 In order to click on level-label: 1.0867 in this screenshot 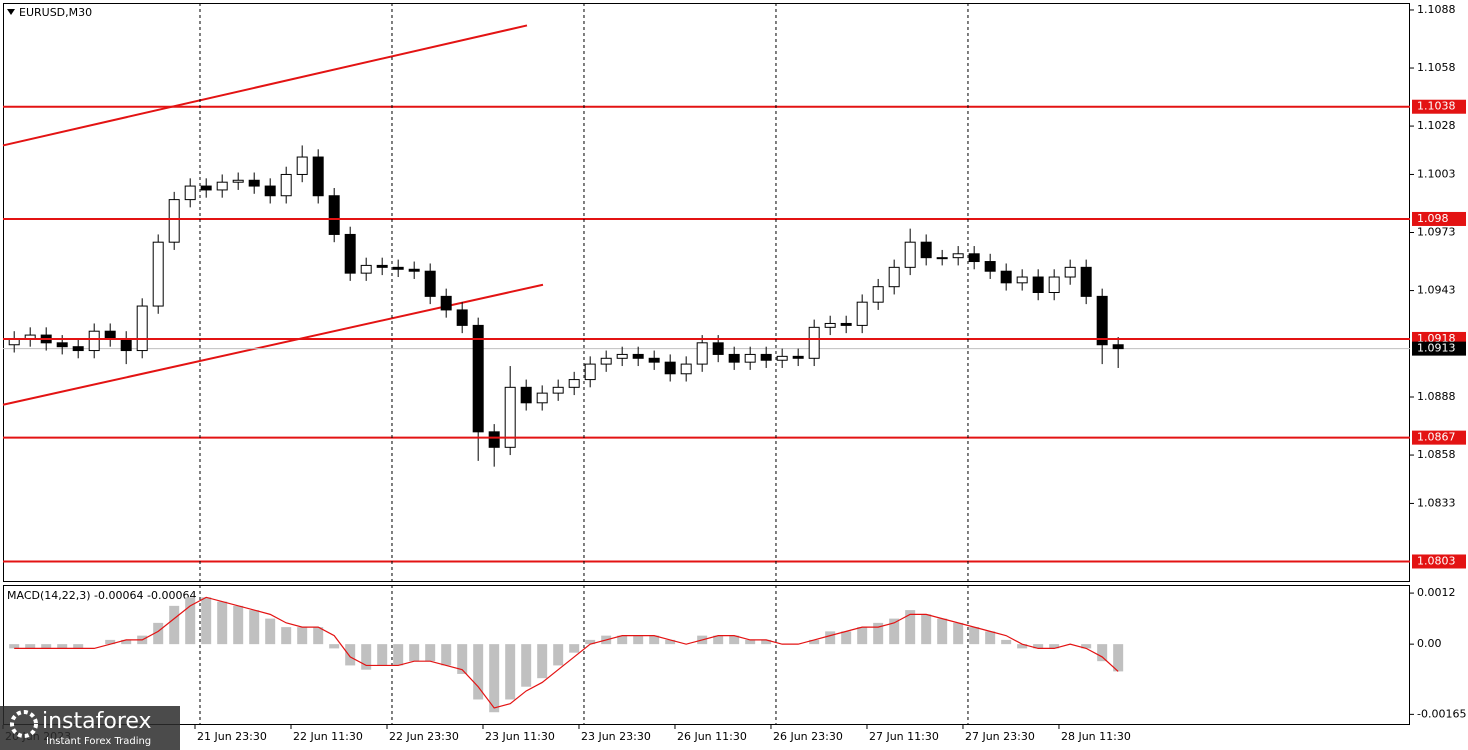, I will do `click(1436, 437)`.